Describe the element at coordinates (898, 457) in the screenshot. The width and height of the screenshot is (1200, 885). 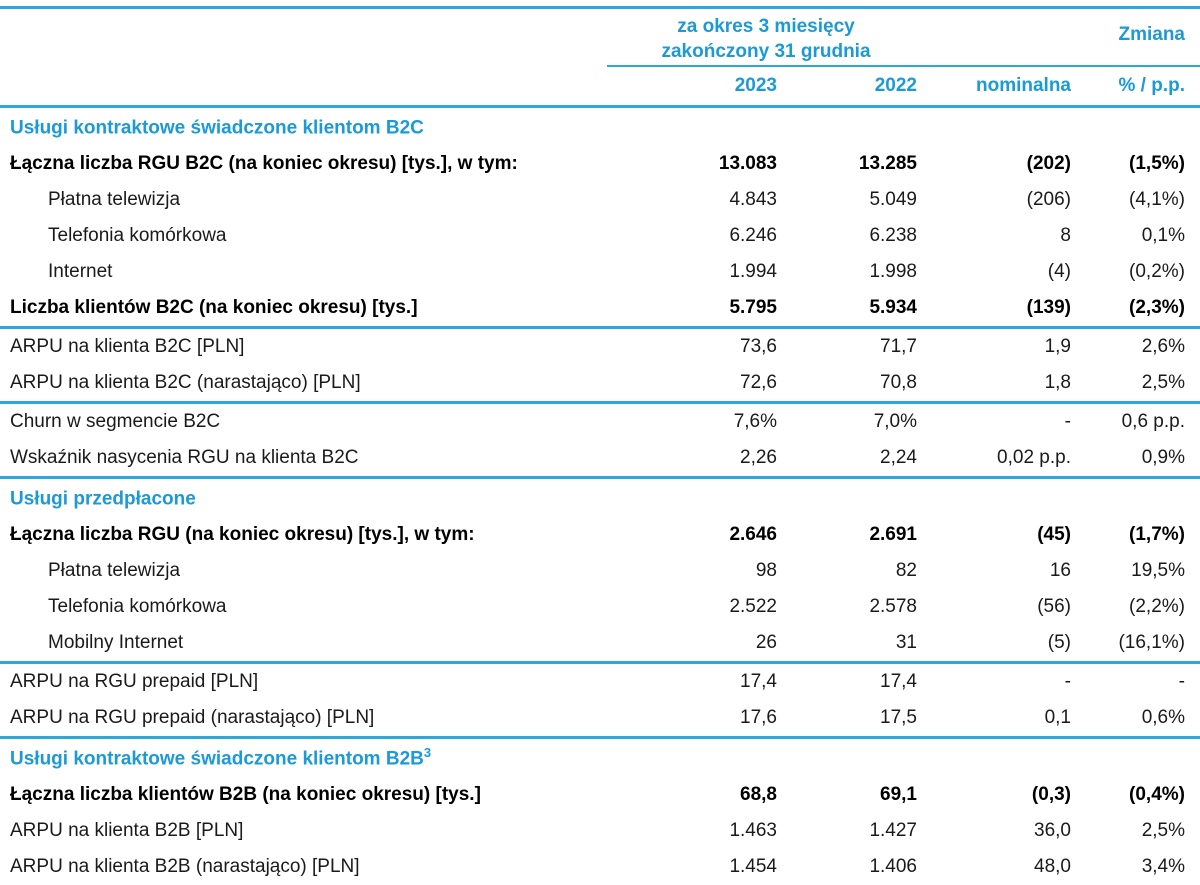
I see `cell-2022: 2,24` at that location.